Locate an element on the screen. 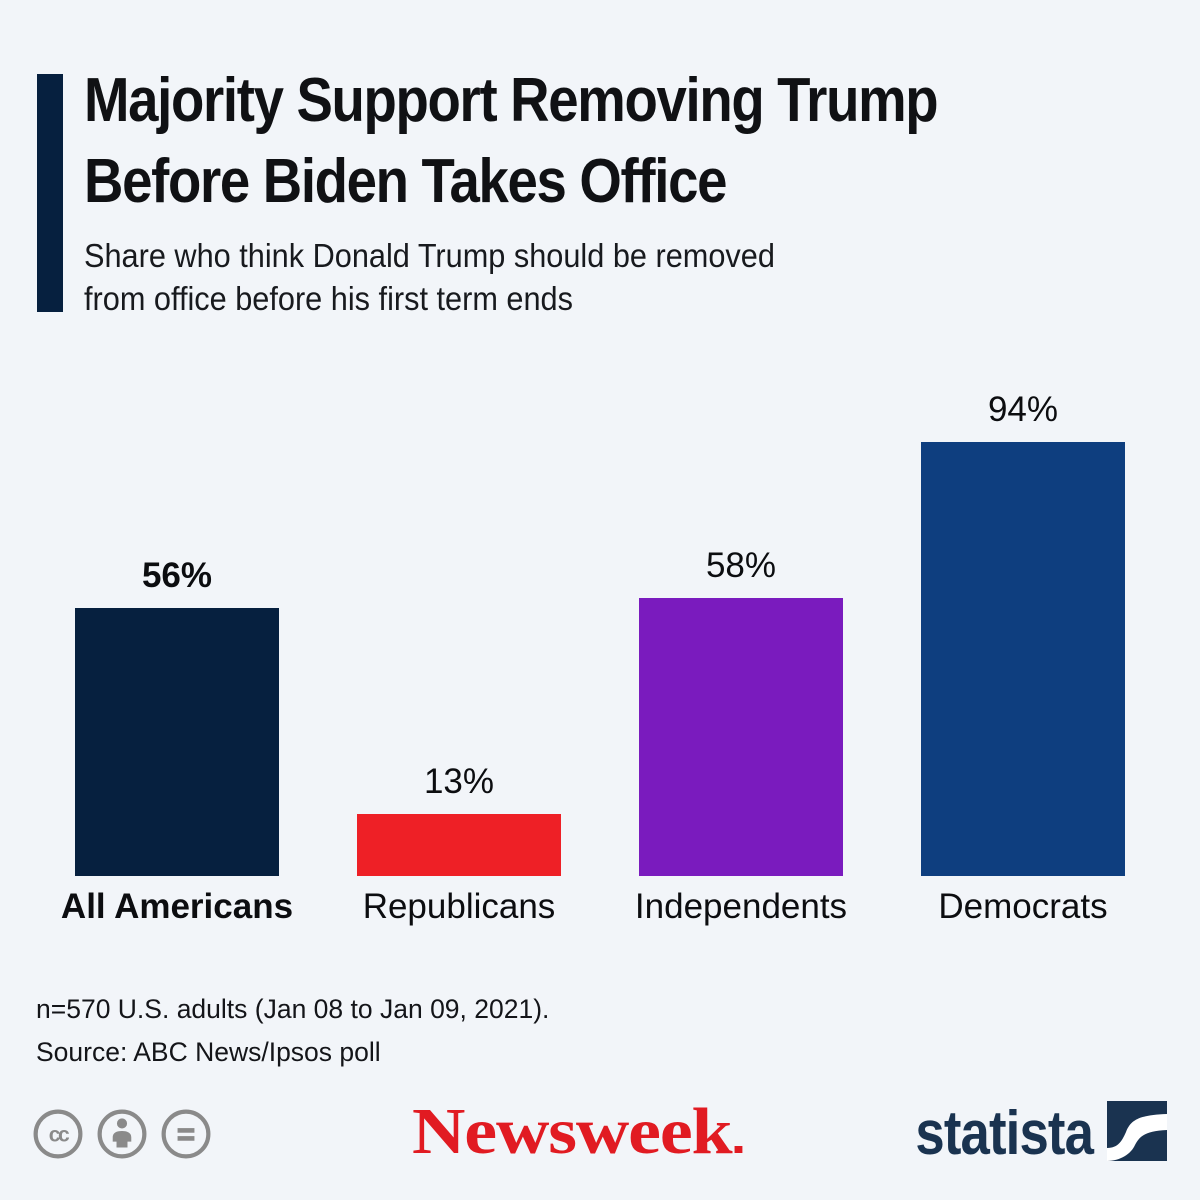 This screenshot has height=1200, width=1200. value-label: 94% is located at coordinates (1023, 409).